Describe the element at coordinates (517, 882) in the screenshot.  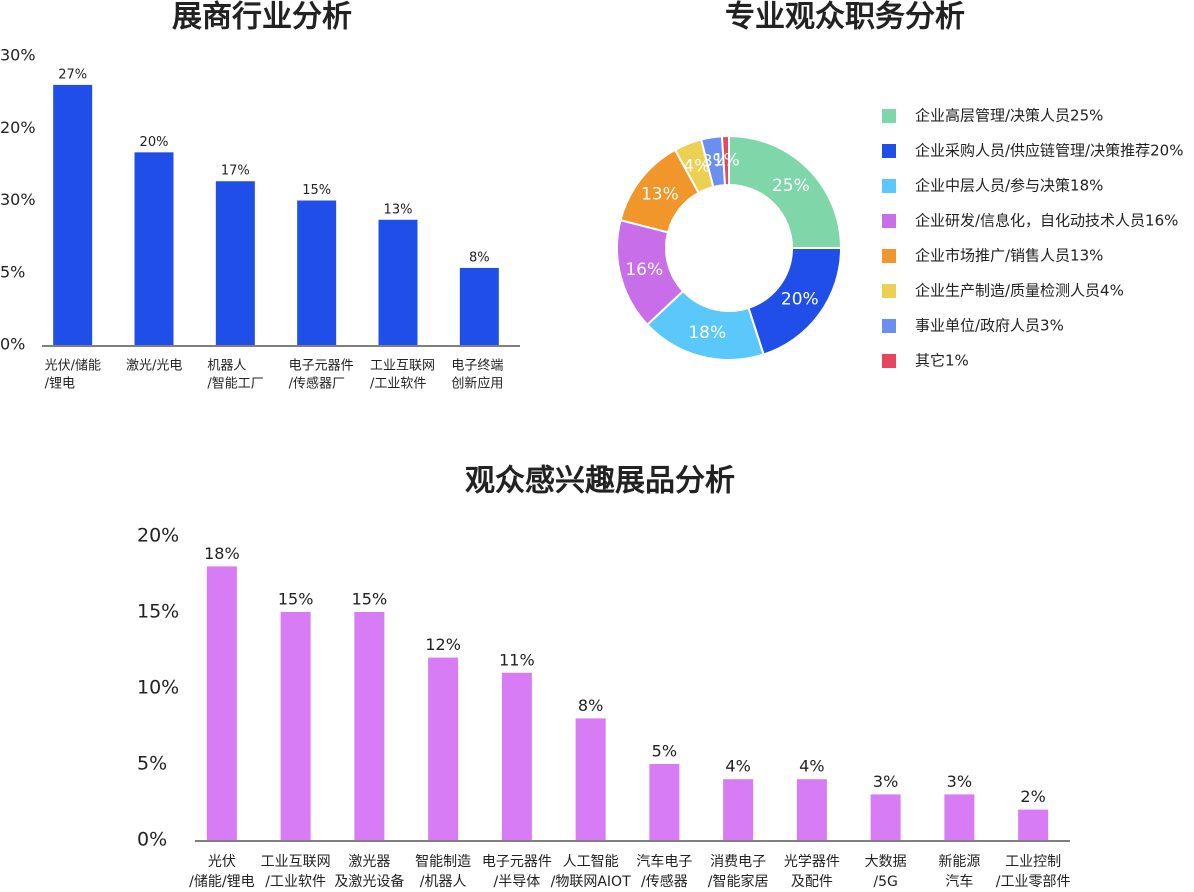
I see `x-tick-label: /半导体` at that location.